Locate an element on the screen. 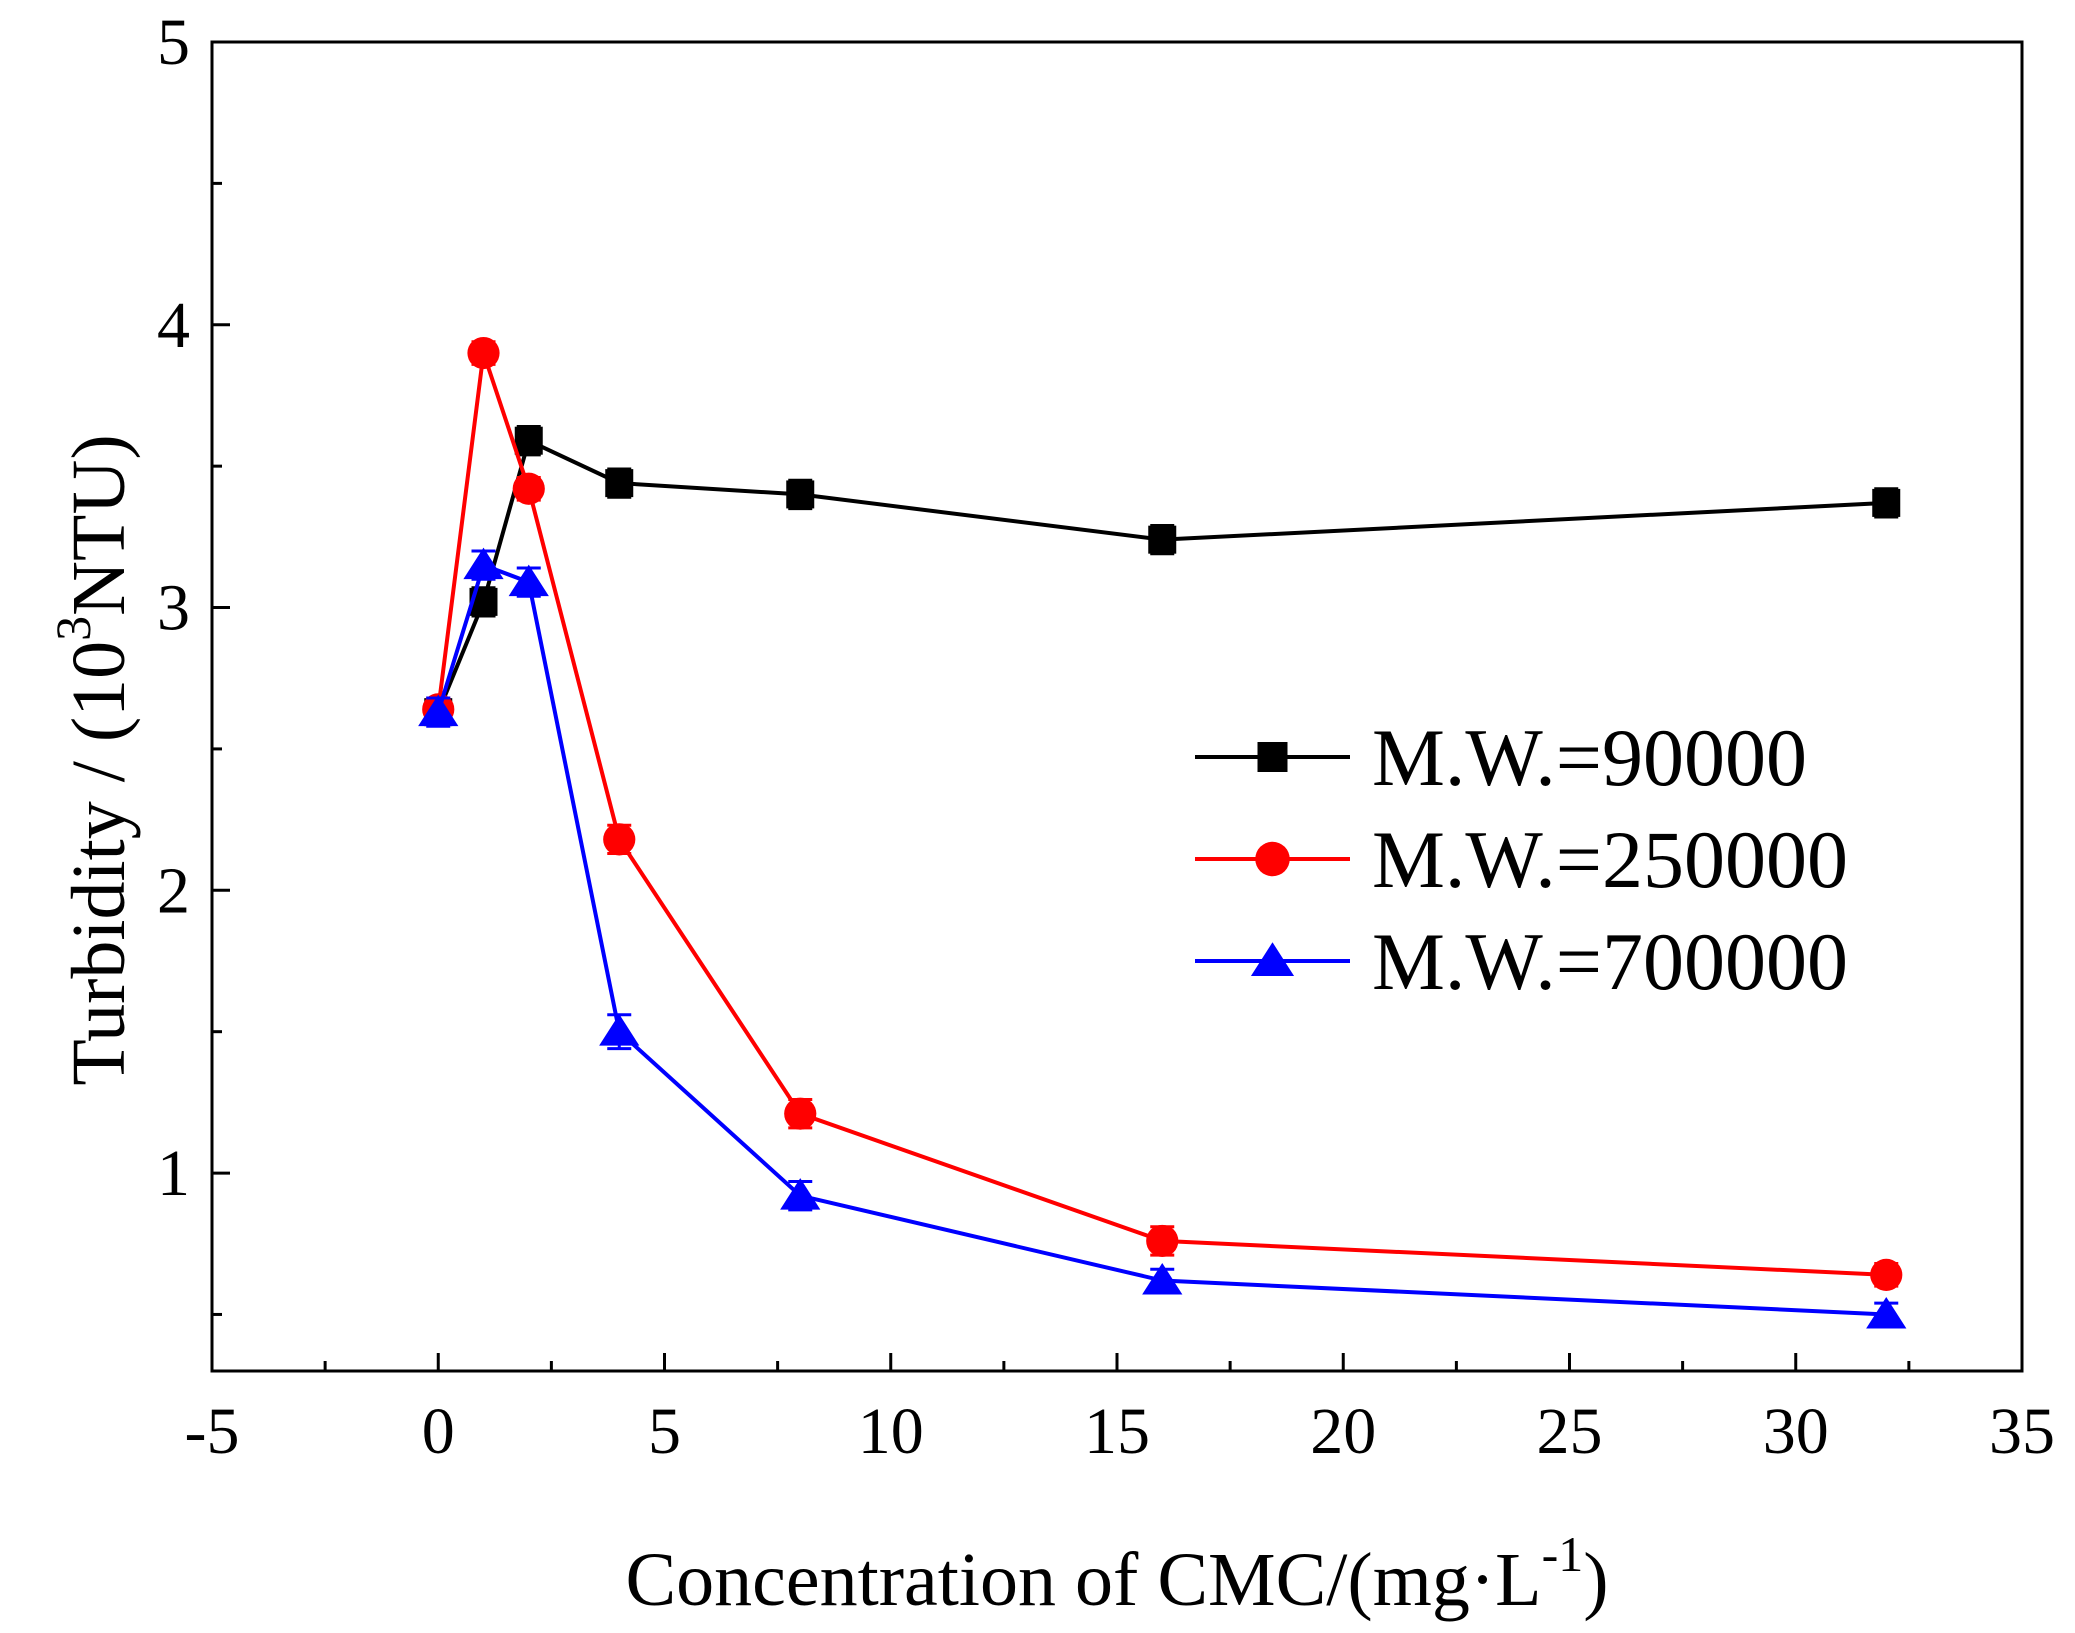 The height and width of the screenshot is (1633, 2075). legend-entry: M.W.=700000 is located at coordinates (1521, 961).